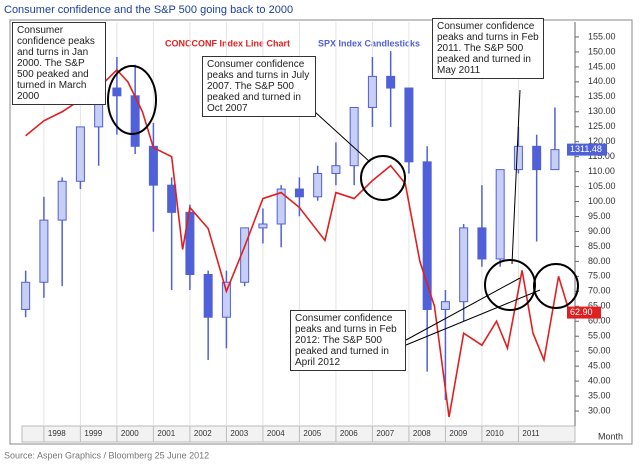 Image resolution: width=640 pixels, height=464 pixels. What do you see at coordinates (130, 433) in the screenshot?
I see `x-tick-label: 2000` at bounding box center [130, 433].